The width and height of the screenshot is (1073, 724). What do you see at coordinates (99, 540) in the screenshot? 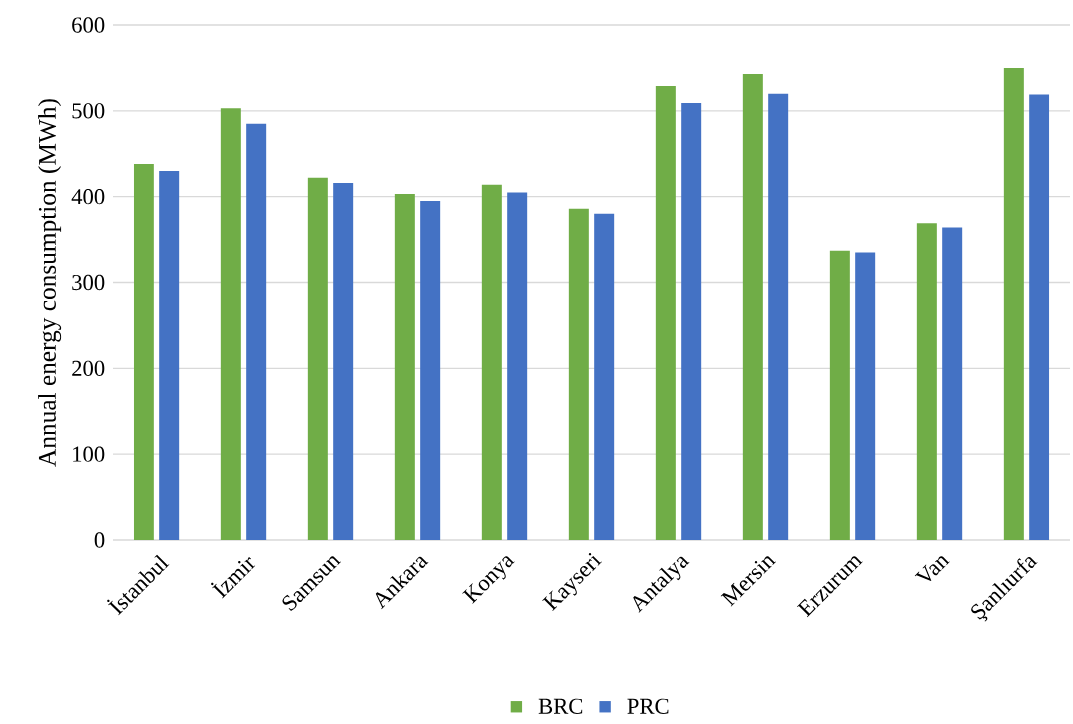
I see `y-tick-label: 0` at bounding box center [99, 540].